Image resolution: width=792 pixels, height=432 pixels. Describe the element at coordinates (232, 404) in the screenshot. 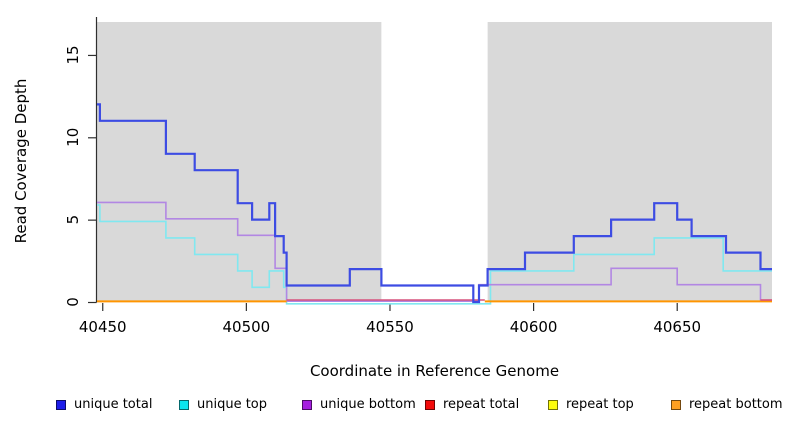

I see `legend-label: unique top` at that location.